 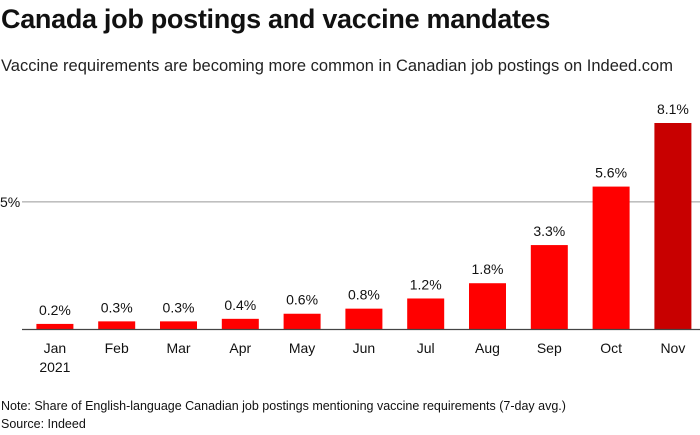 What do you see at coordinates (55, 348) in the screenshot?
I see `x-tick-label: Jan` at bounding box center [55, 348].